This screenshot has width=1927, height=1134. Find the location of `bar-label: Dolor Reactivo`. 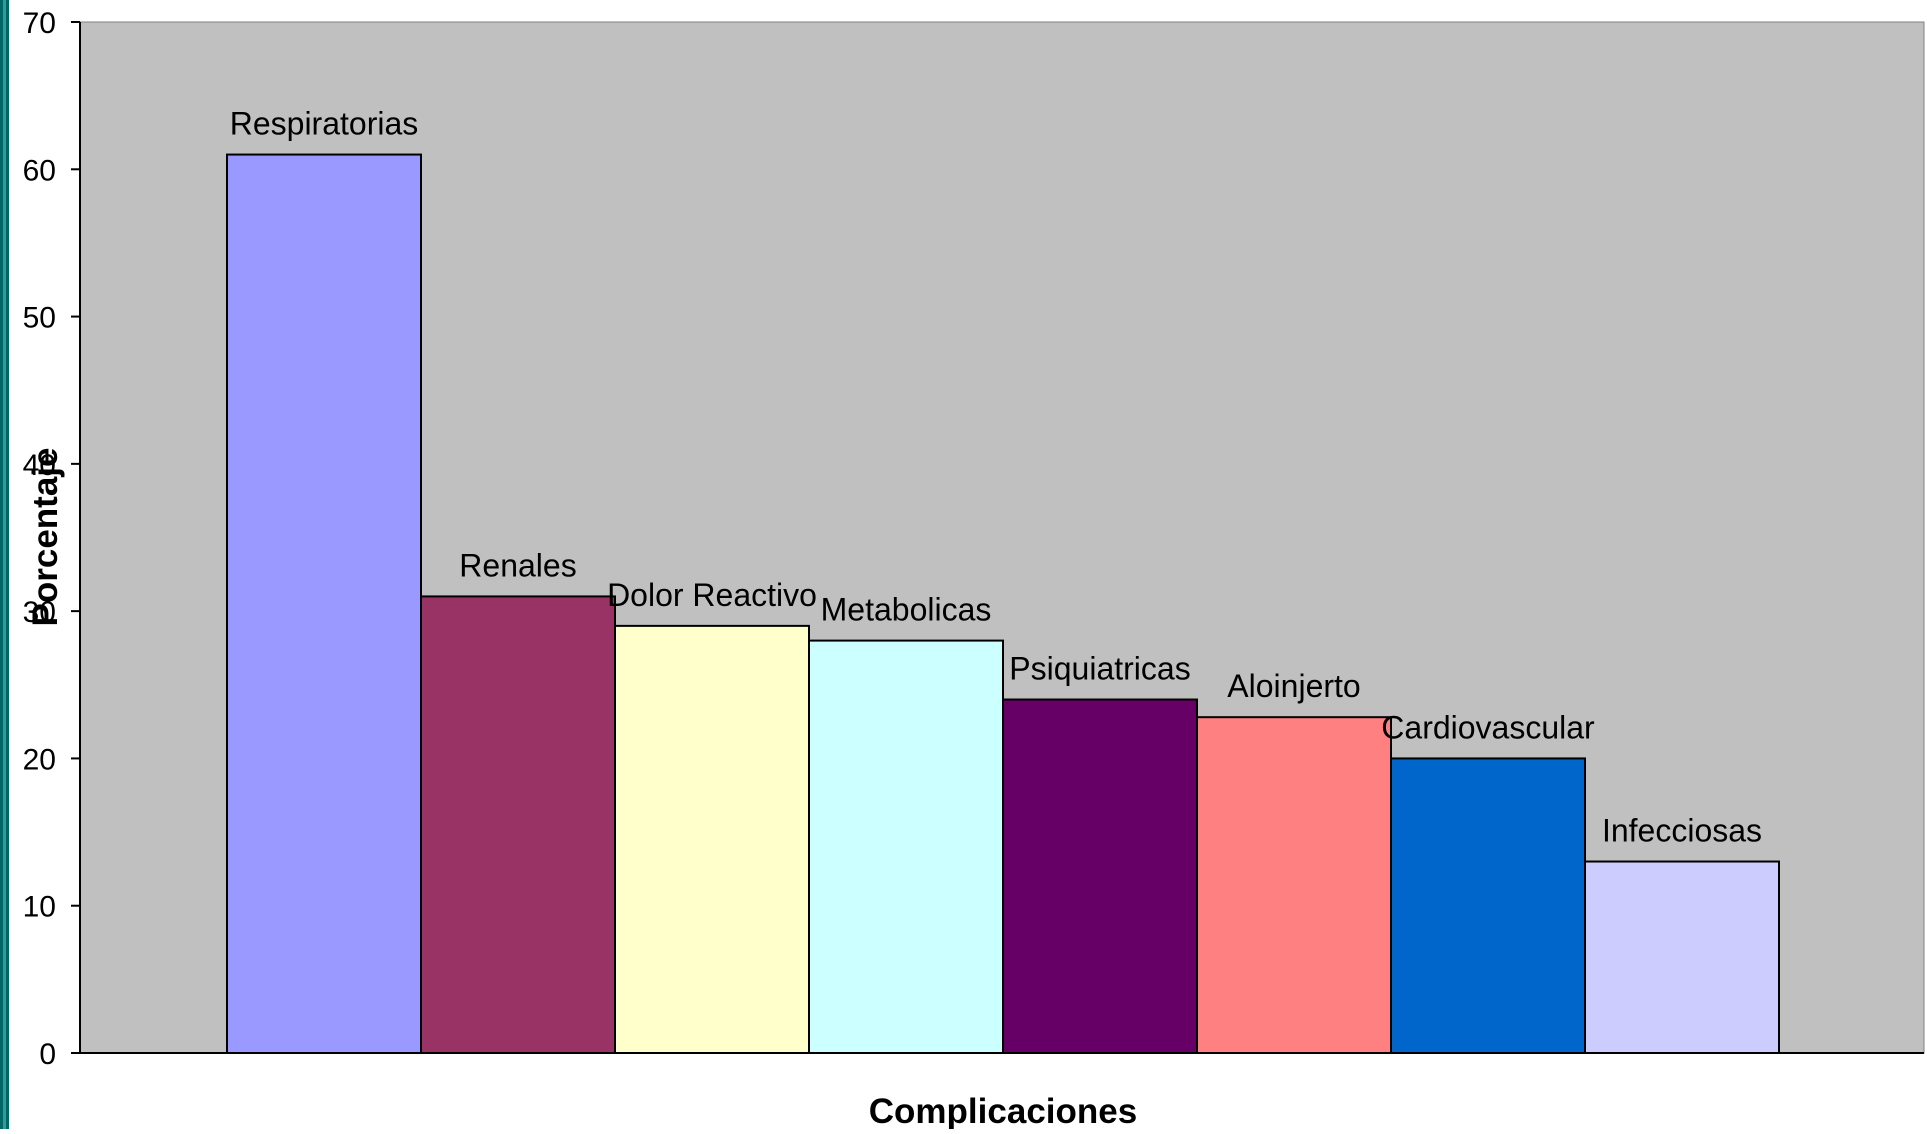

bar-label: Dolor Reactivo is located at coordinates (712, 595).